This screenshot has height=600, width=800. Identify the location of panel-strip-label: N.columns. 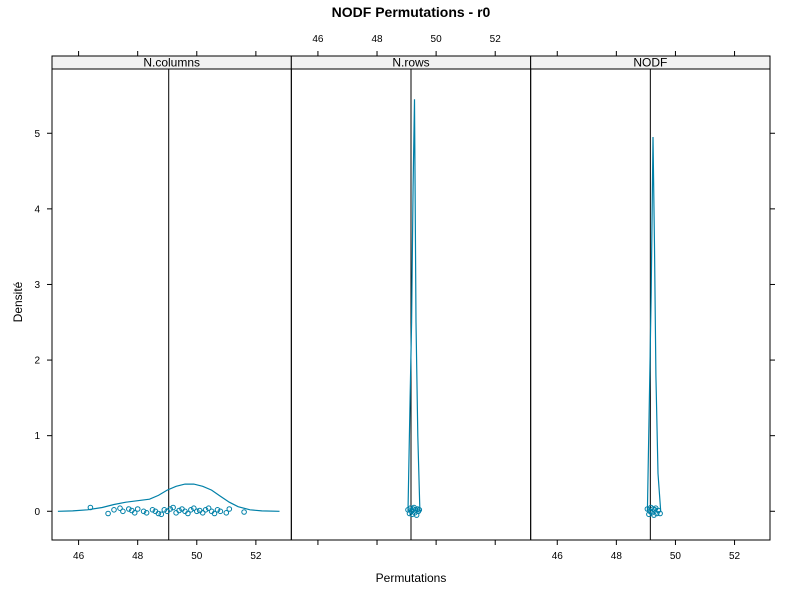
(171, 63).